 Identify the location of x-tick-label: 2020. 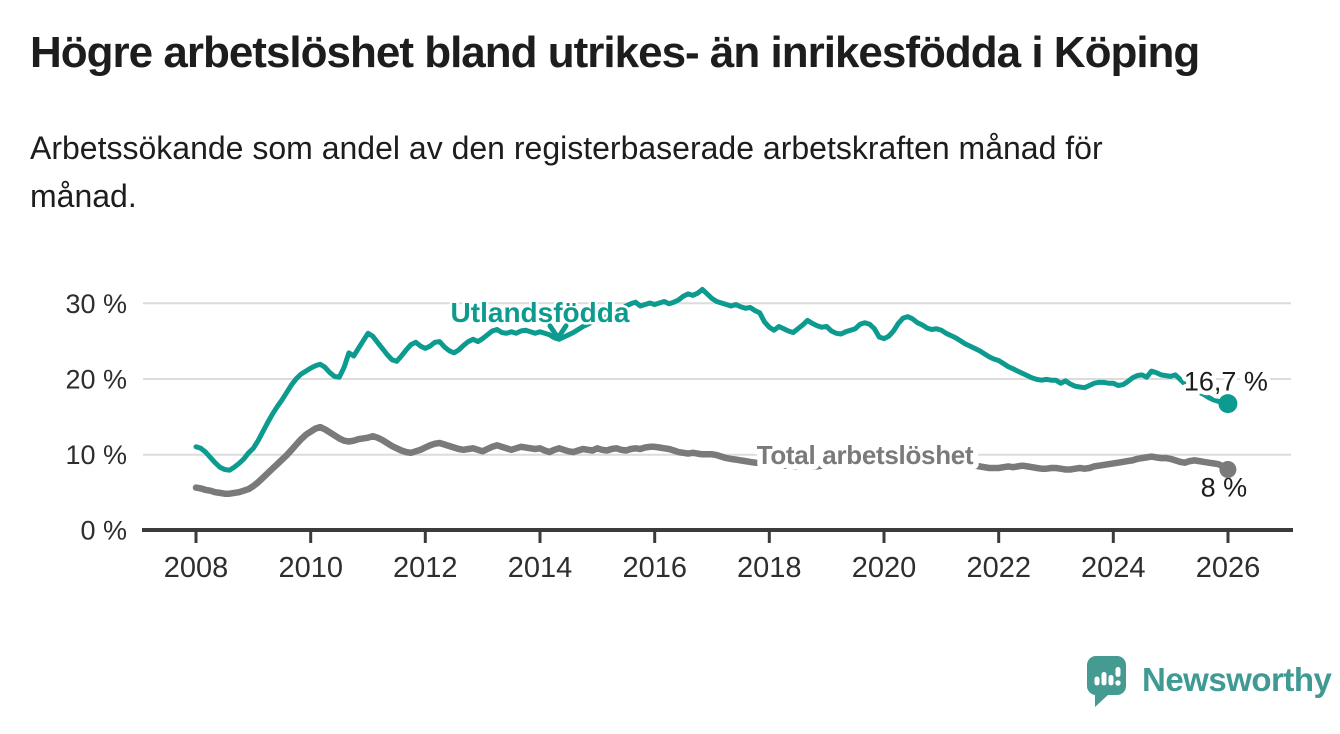
(884, 568).